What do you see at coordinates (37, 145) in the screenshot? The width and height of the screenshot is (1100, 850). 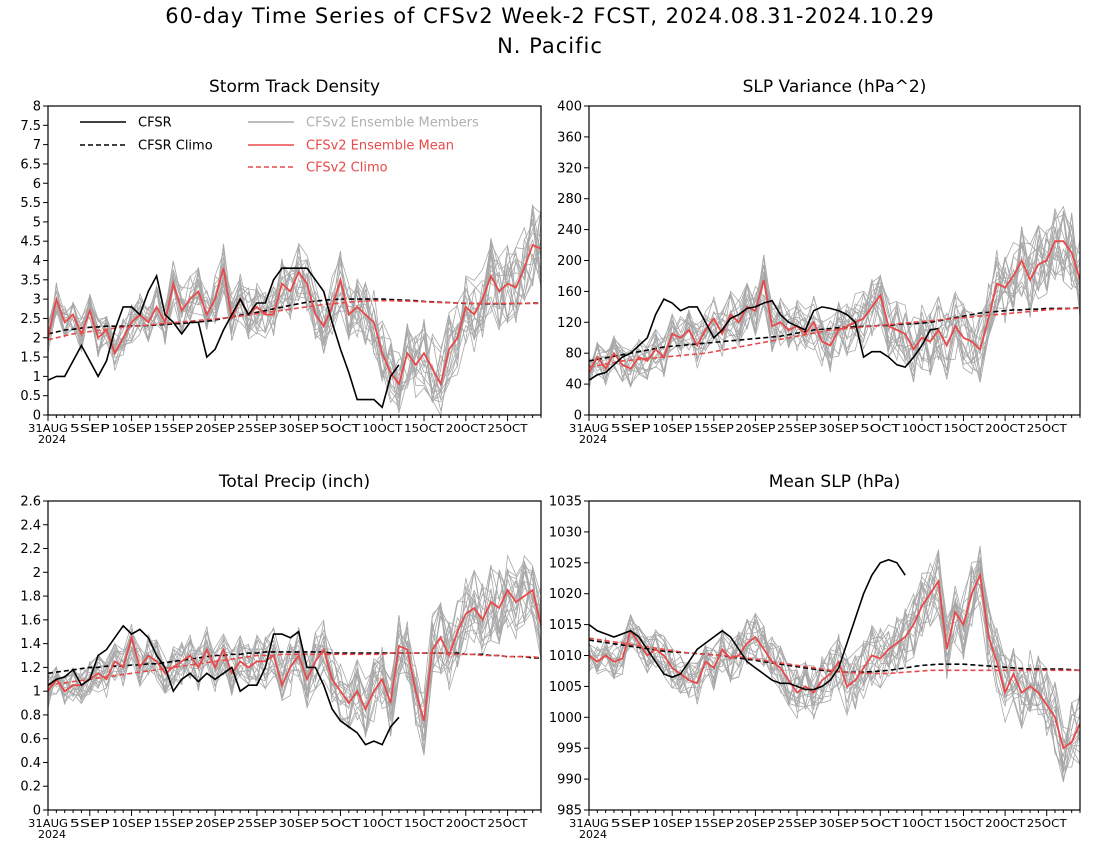 I see `y-tick-label: 7` at bounding box center [37, 145].